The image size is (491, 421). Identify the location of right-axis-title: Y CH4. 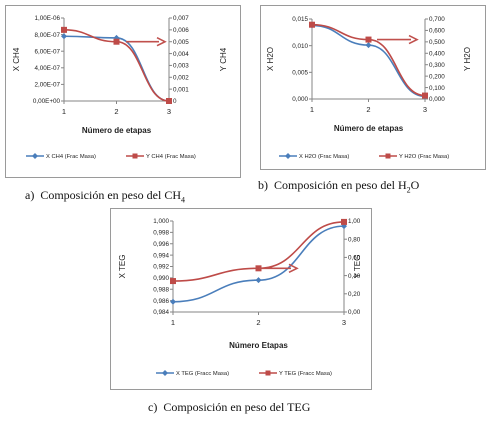
(223, 59).